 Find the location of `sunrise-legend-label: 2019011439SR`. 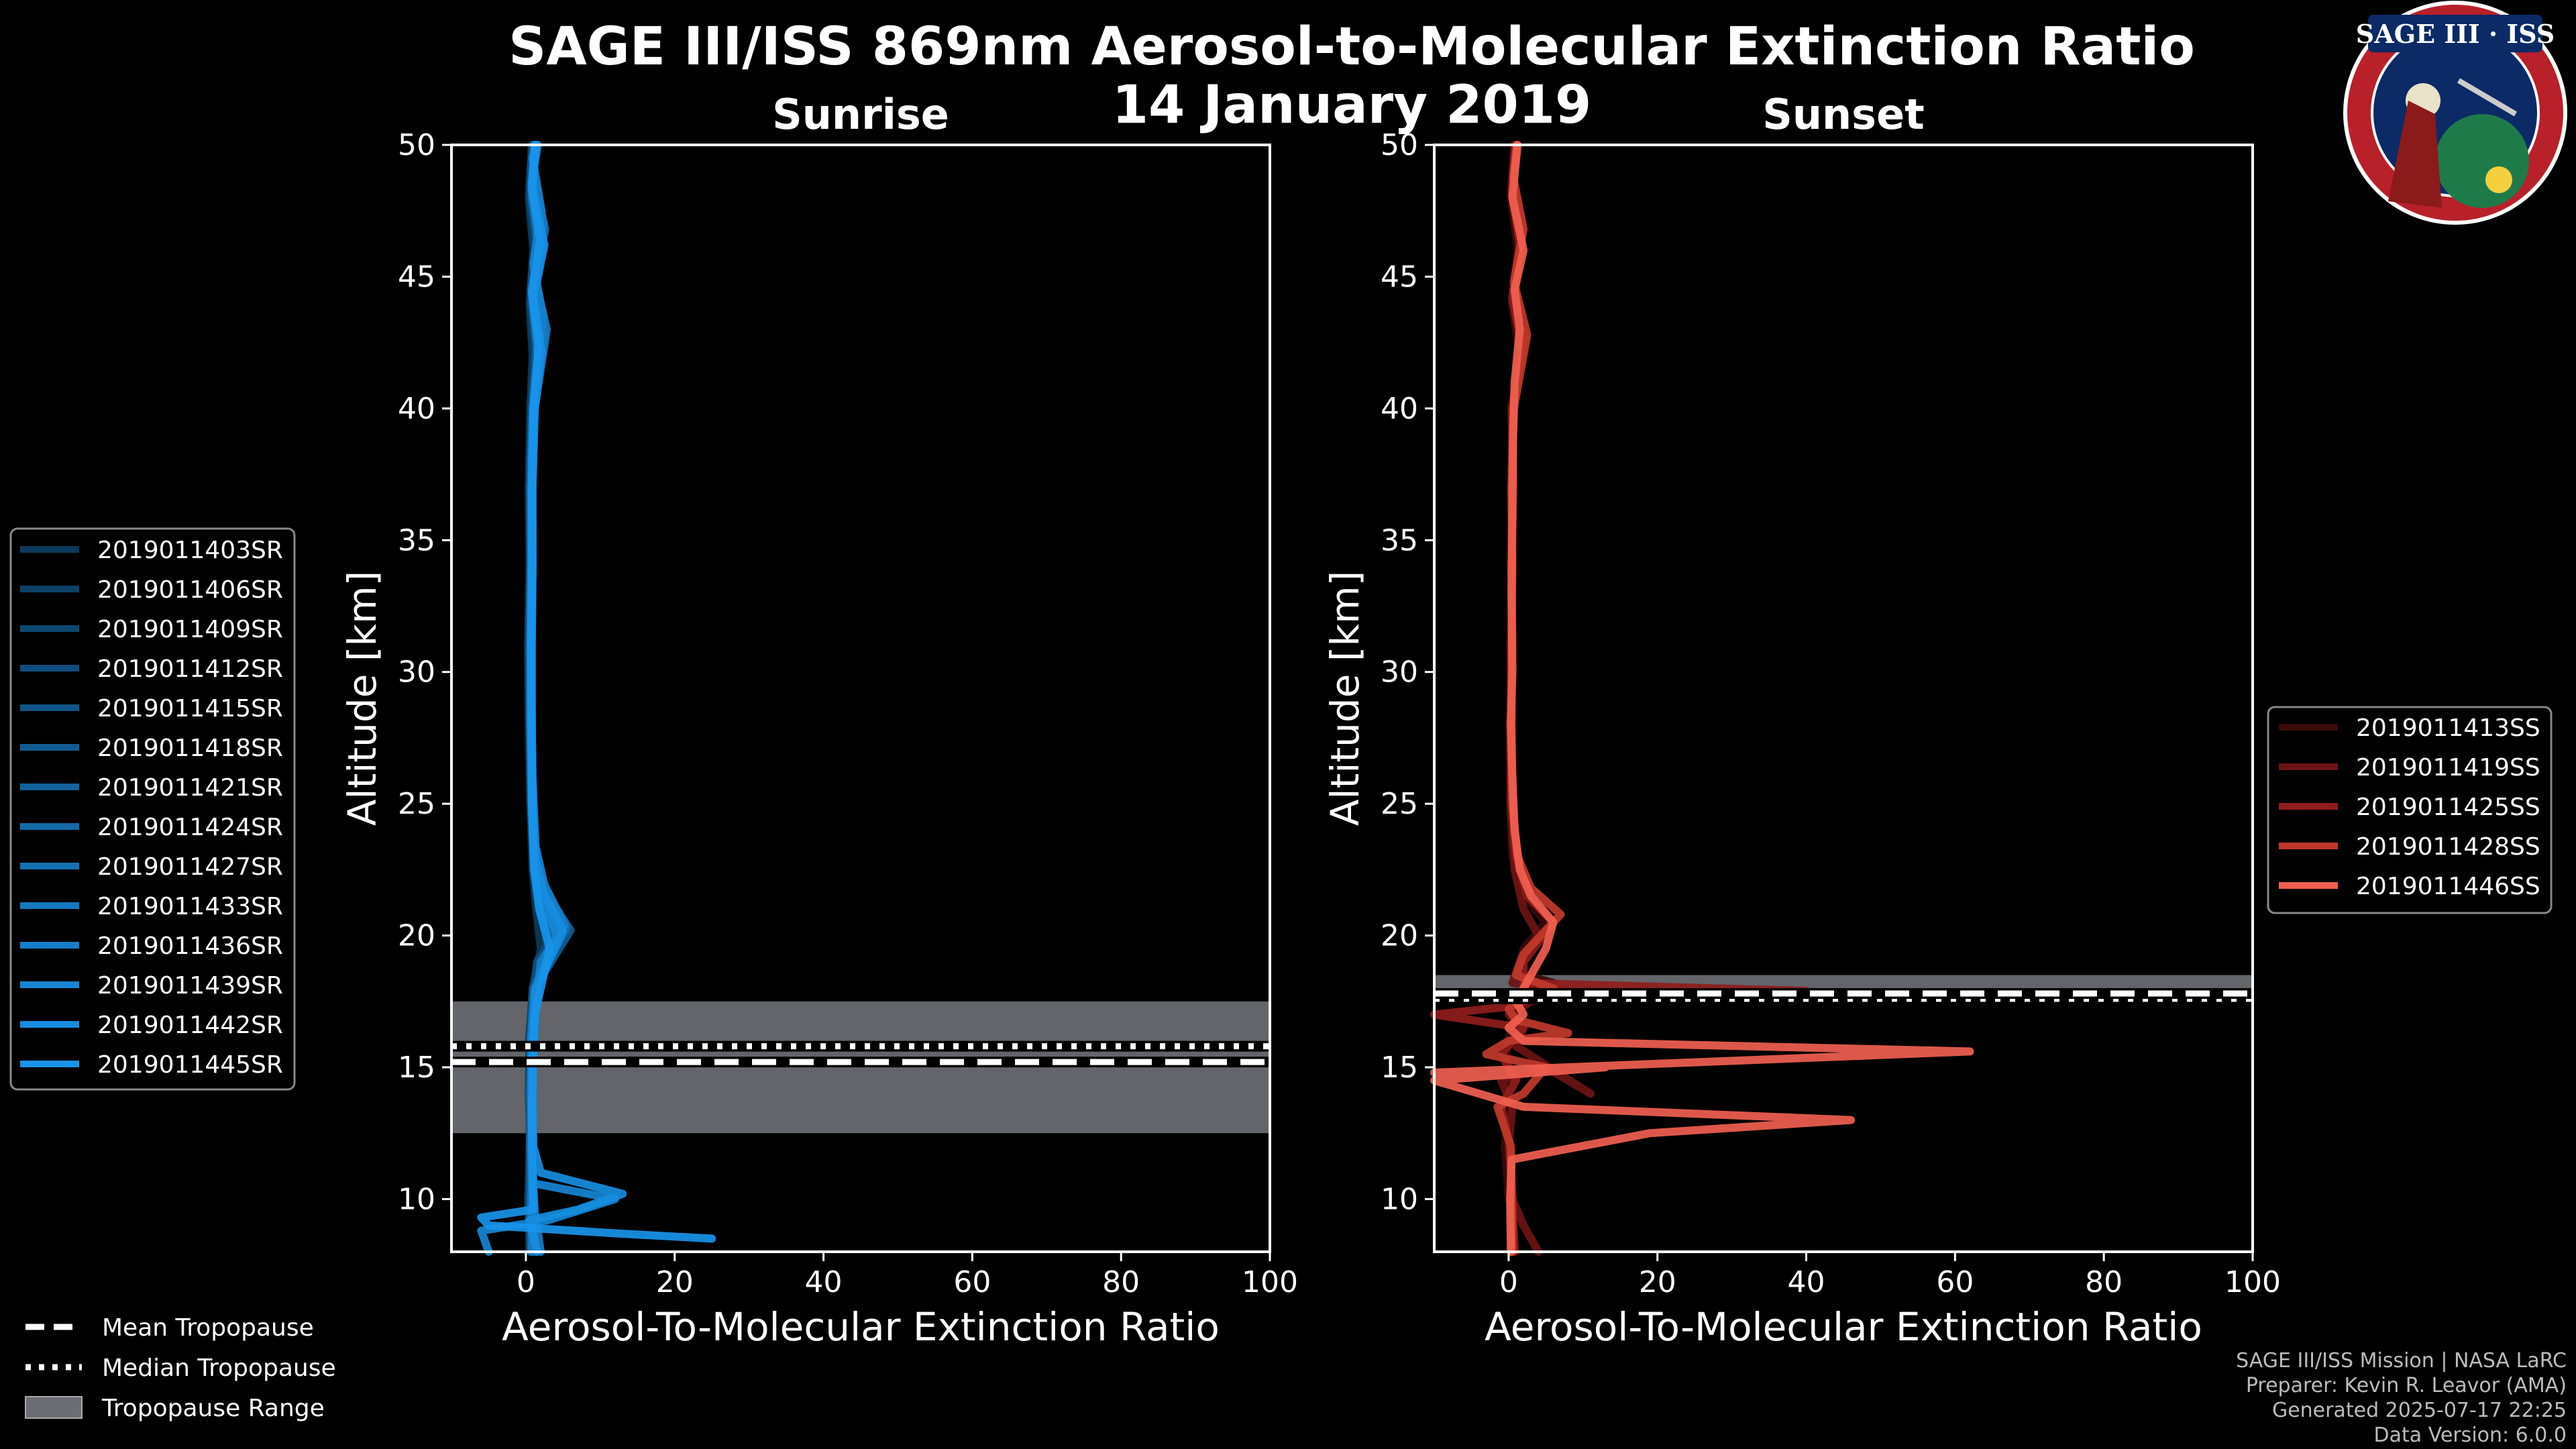

sunrise-legend-label: 2019011439SR is located at coordinates (190, 986).